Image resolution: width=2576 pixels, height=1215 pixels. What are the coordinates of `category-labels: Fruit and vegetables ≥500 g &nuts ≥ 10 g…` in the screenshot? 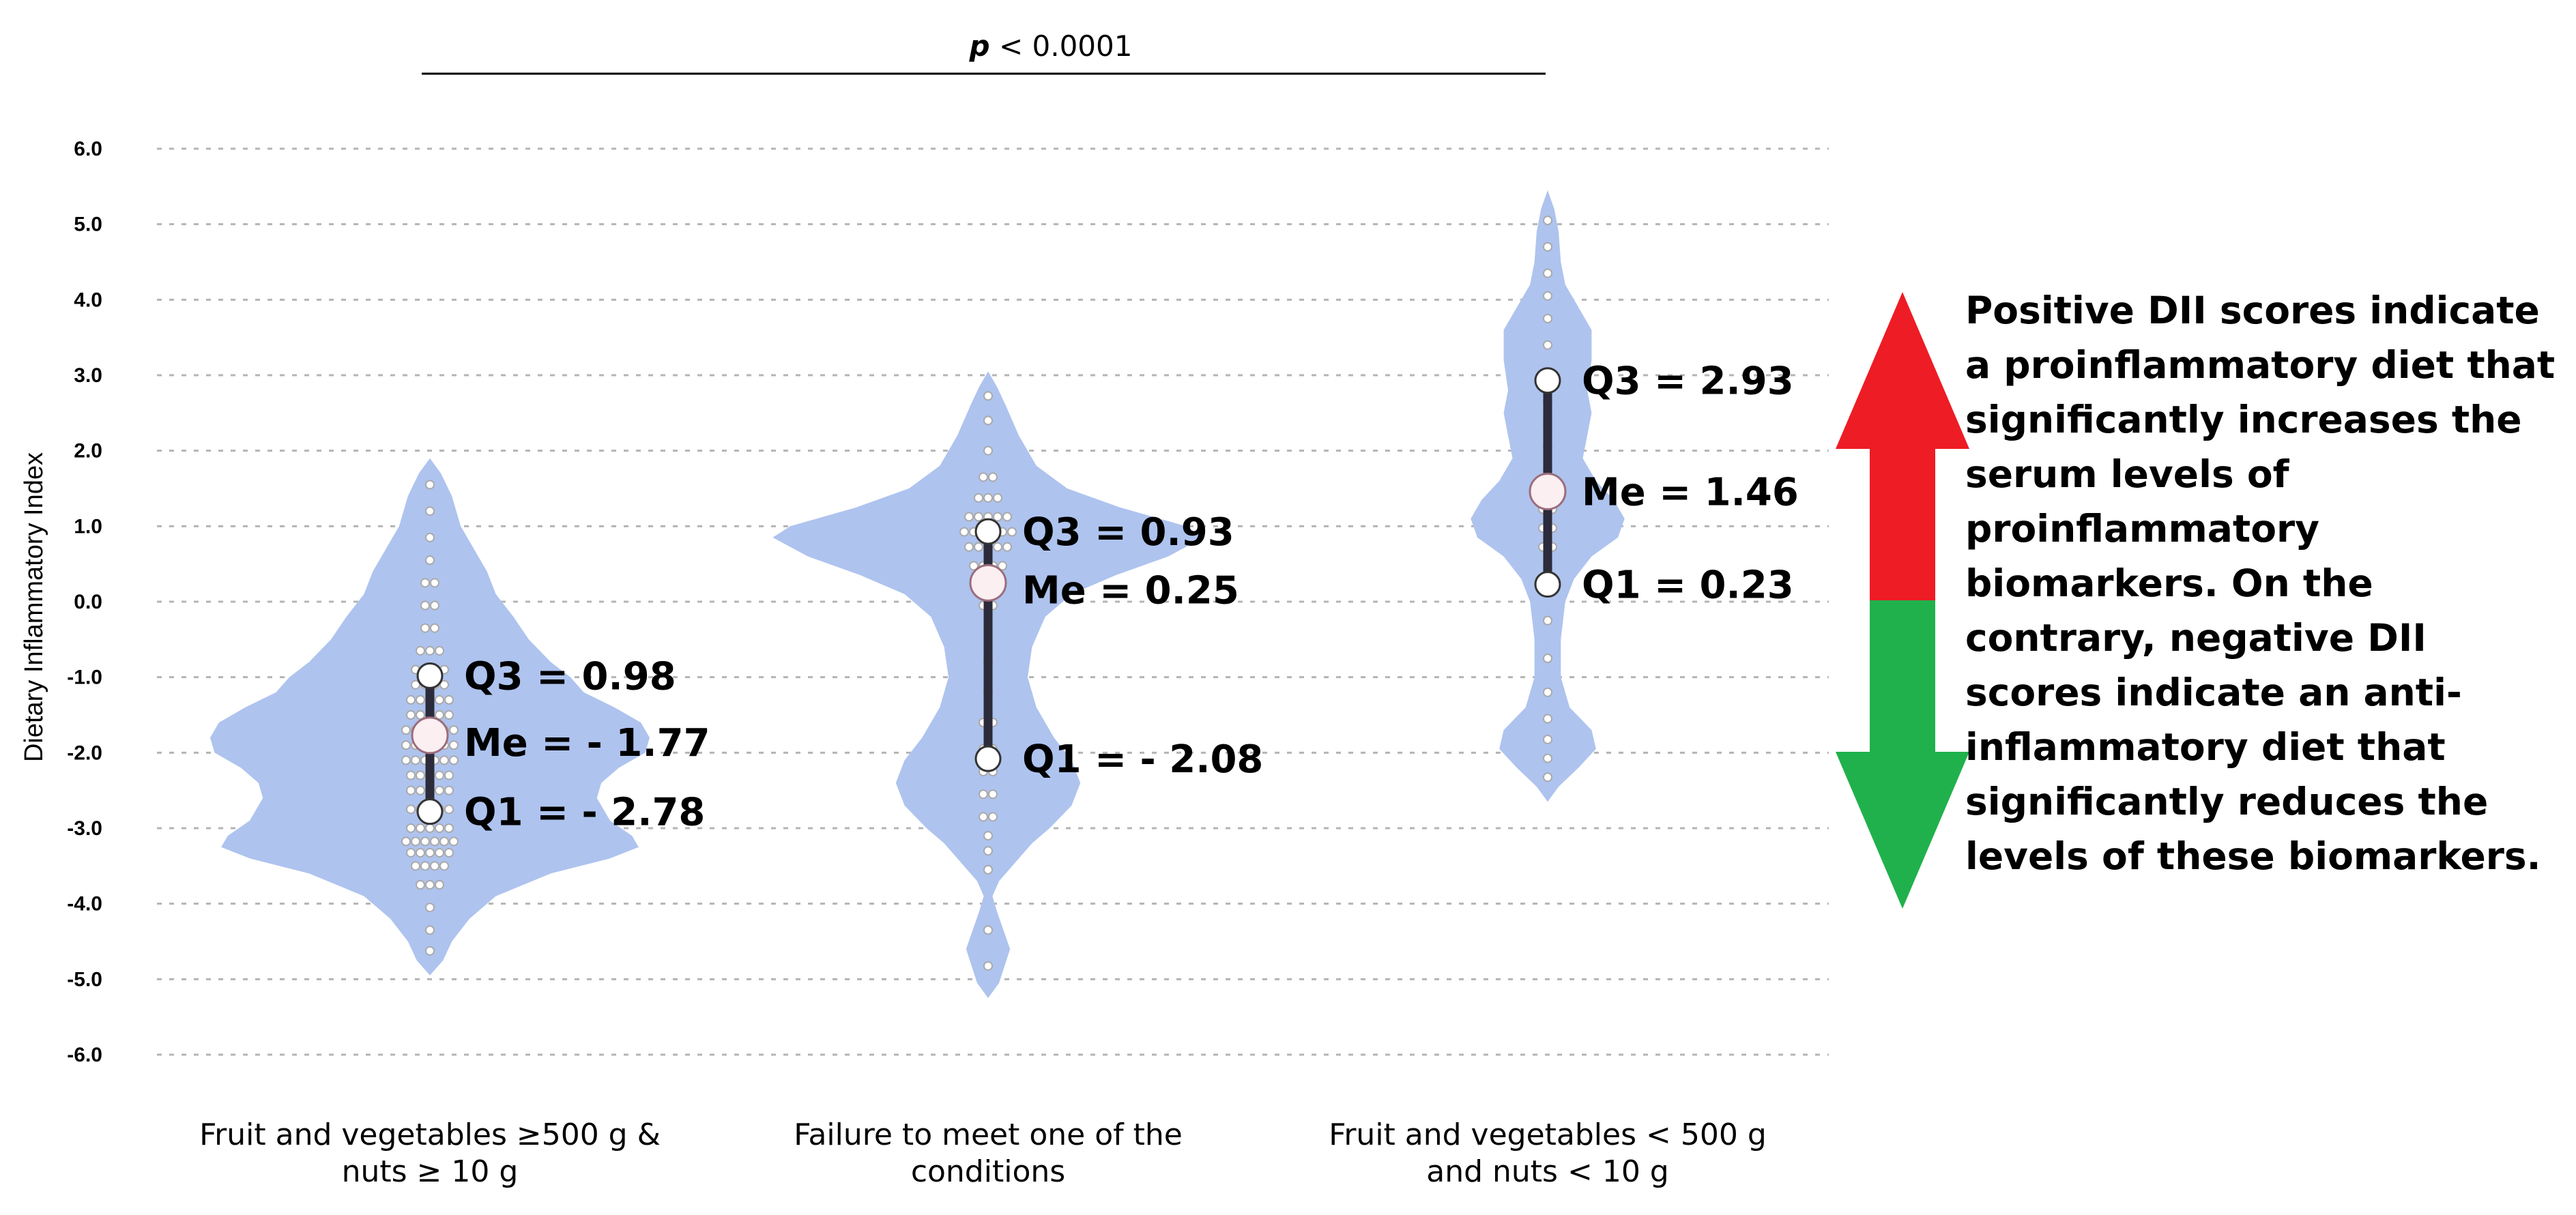 It's located at (983, 1153).